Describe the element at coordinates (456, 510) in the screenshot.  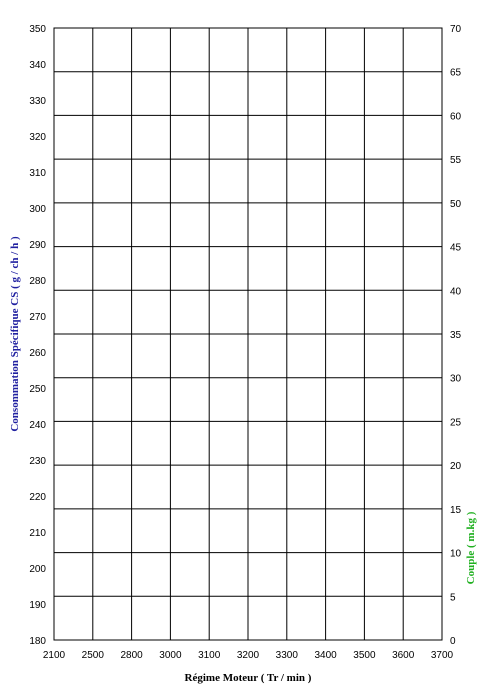
I see `right-y-tick-label: 15` at that location.